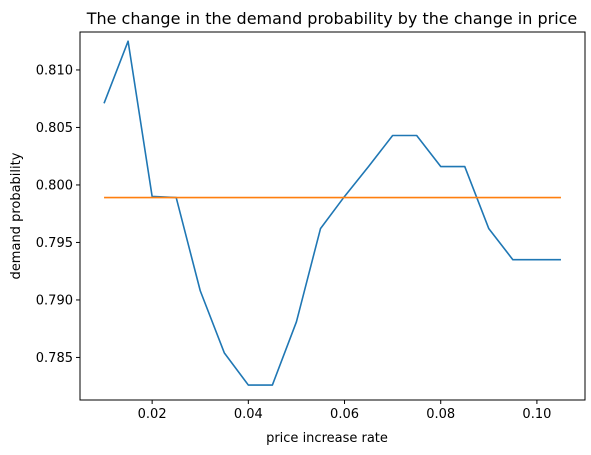 Image resolution: width=591 pixels, height=455 pixels. Describe the element at coordinates (248, 414) in the screenshot. I see `x-tick-label: 0.04` at that location.